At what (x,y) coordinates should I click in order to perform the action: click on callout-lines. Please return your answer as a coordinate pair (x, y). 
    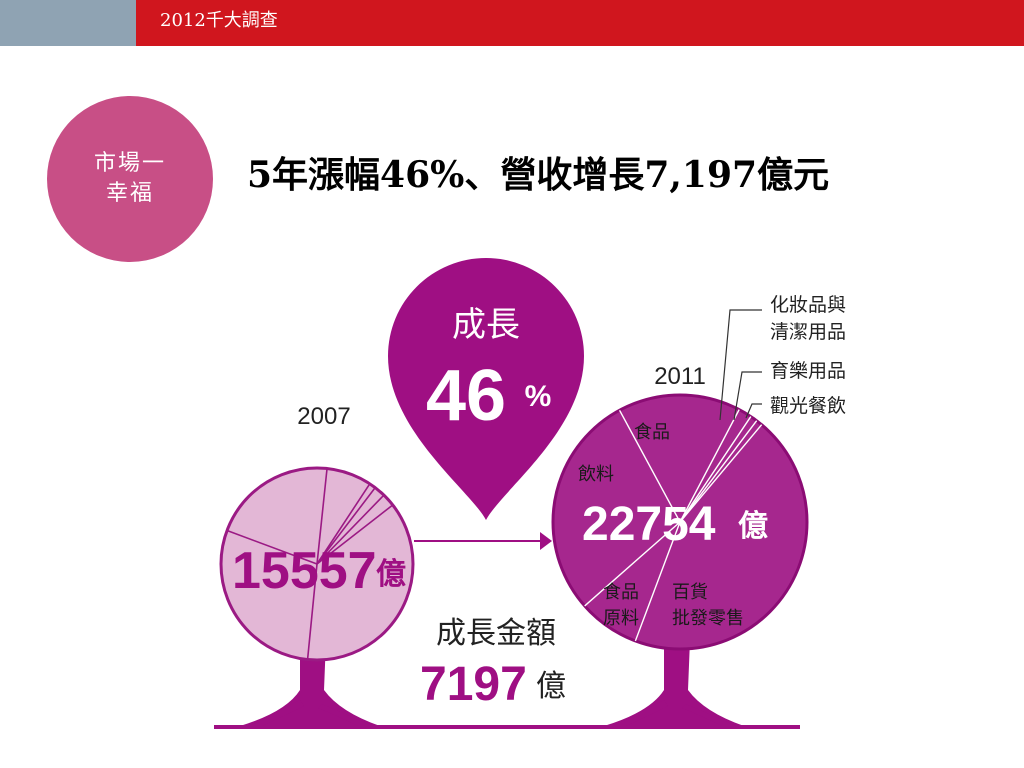
    Looking at the image, I should click on (740, 365).